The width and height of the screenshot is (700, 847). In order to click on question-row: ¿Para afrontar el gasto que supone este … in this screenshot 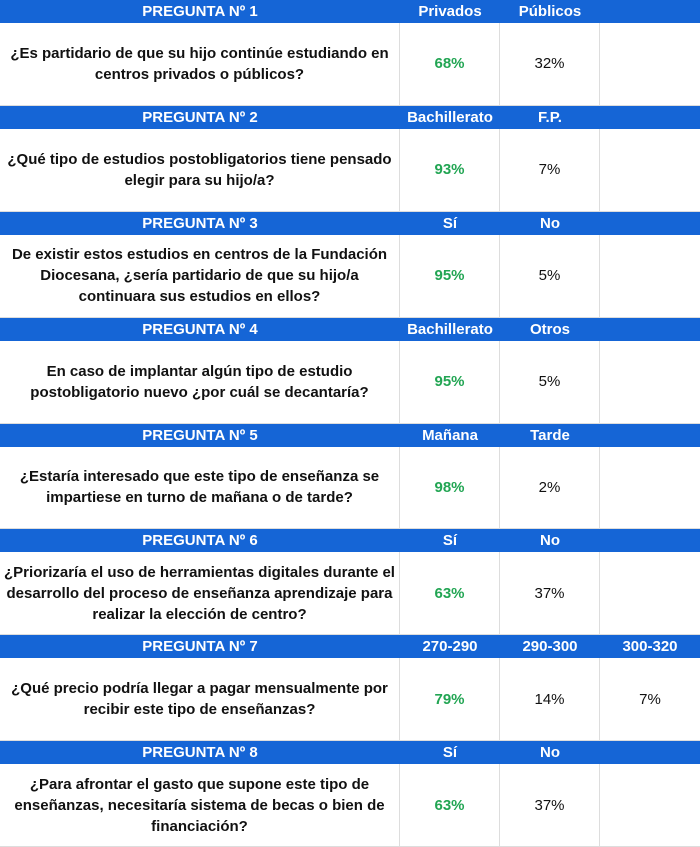, I will do `click(350, 805)`.